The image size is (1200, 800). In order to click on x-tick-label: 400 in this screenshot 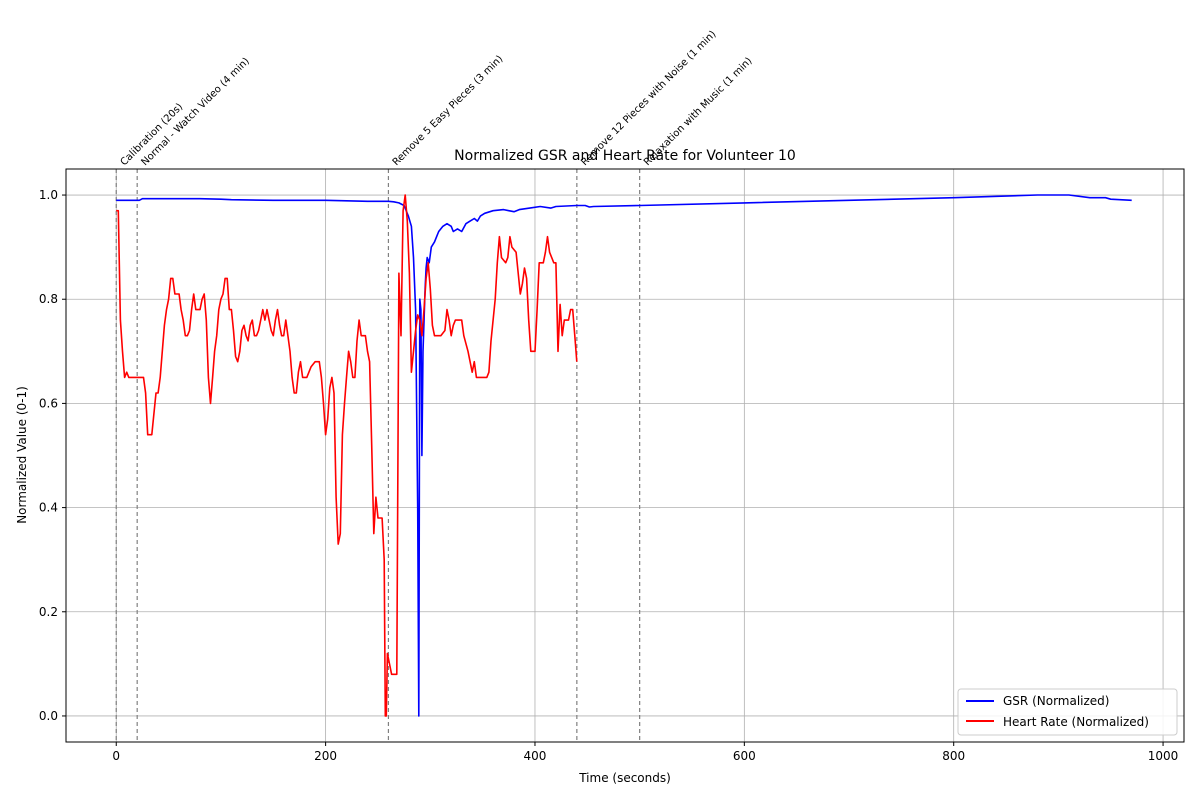, I will do `click(535, 756)`.